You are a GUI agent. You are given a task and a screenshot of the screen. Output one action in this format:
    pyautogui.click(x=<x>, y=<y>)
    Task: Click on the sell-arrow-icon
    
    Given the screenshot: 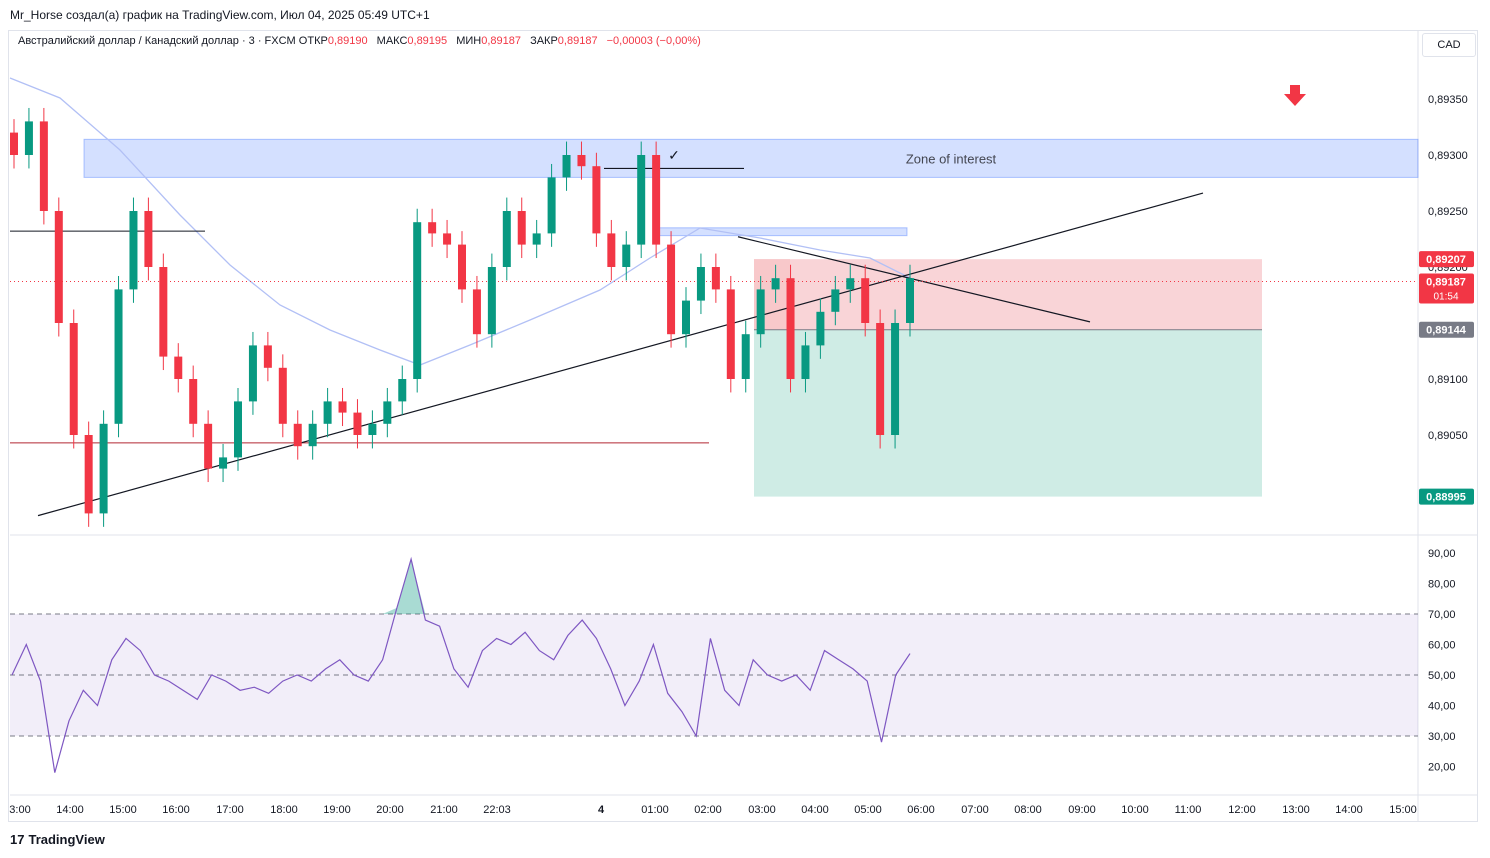 What is the action you would take?
    pyautogui.click(x=1295, y=95)
    